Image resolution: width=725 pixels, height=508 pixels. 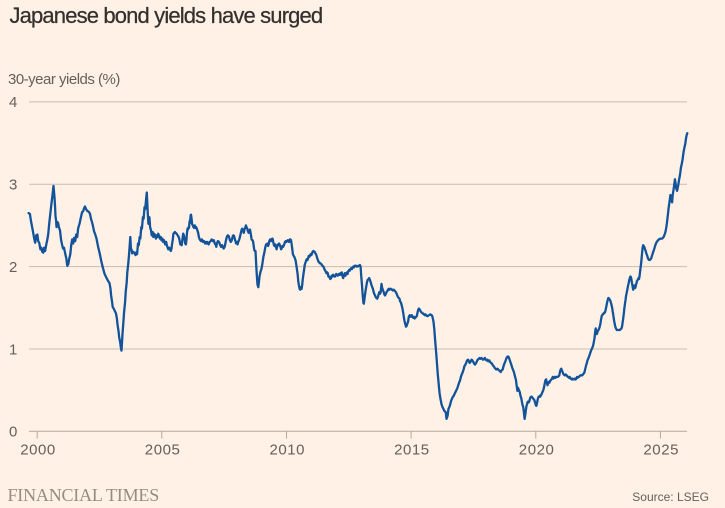 What do you see at coordinates (13, 185) in the screenshot?
I see `svg-text: 3` at bounding box center [13, 185].